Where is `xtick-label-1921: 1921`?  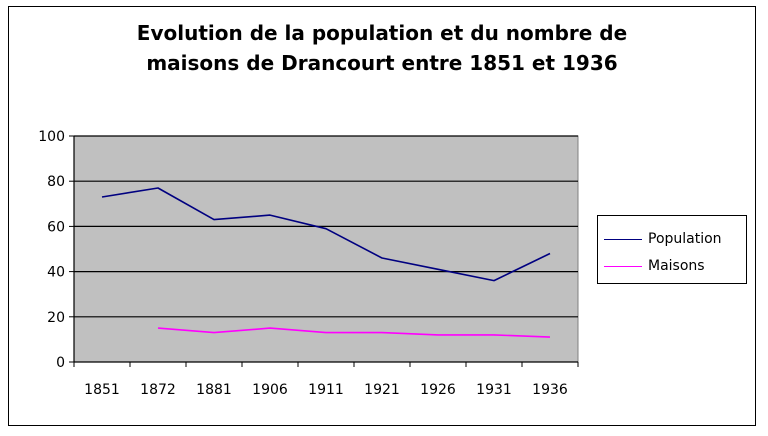 xtick-label-1921: 1921 is located at coordinates (382, 390).